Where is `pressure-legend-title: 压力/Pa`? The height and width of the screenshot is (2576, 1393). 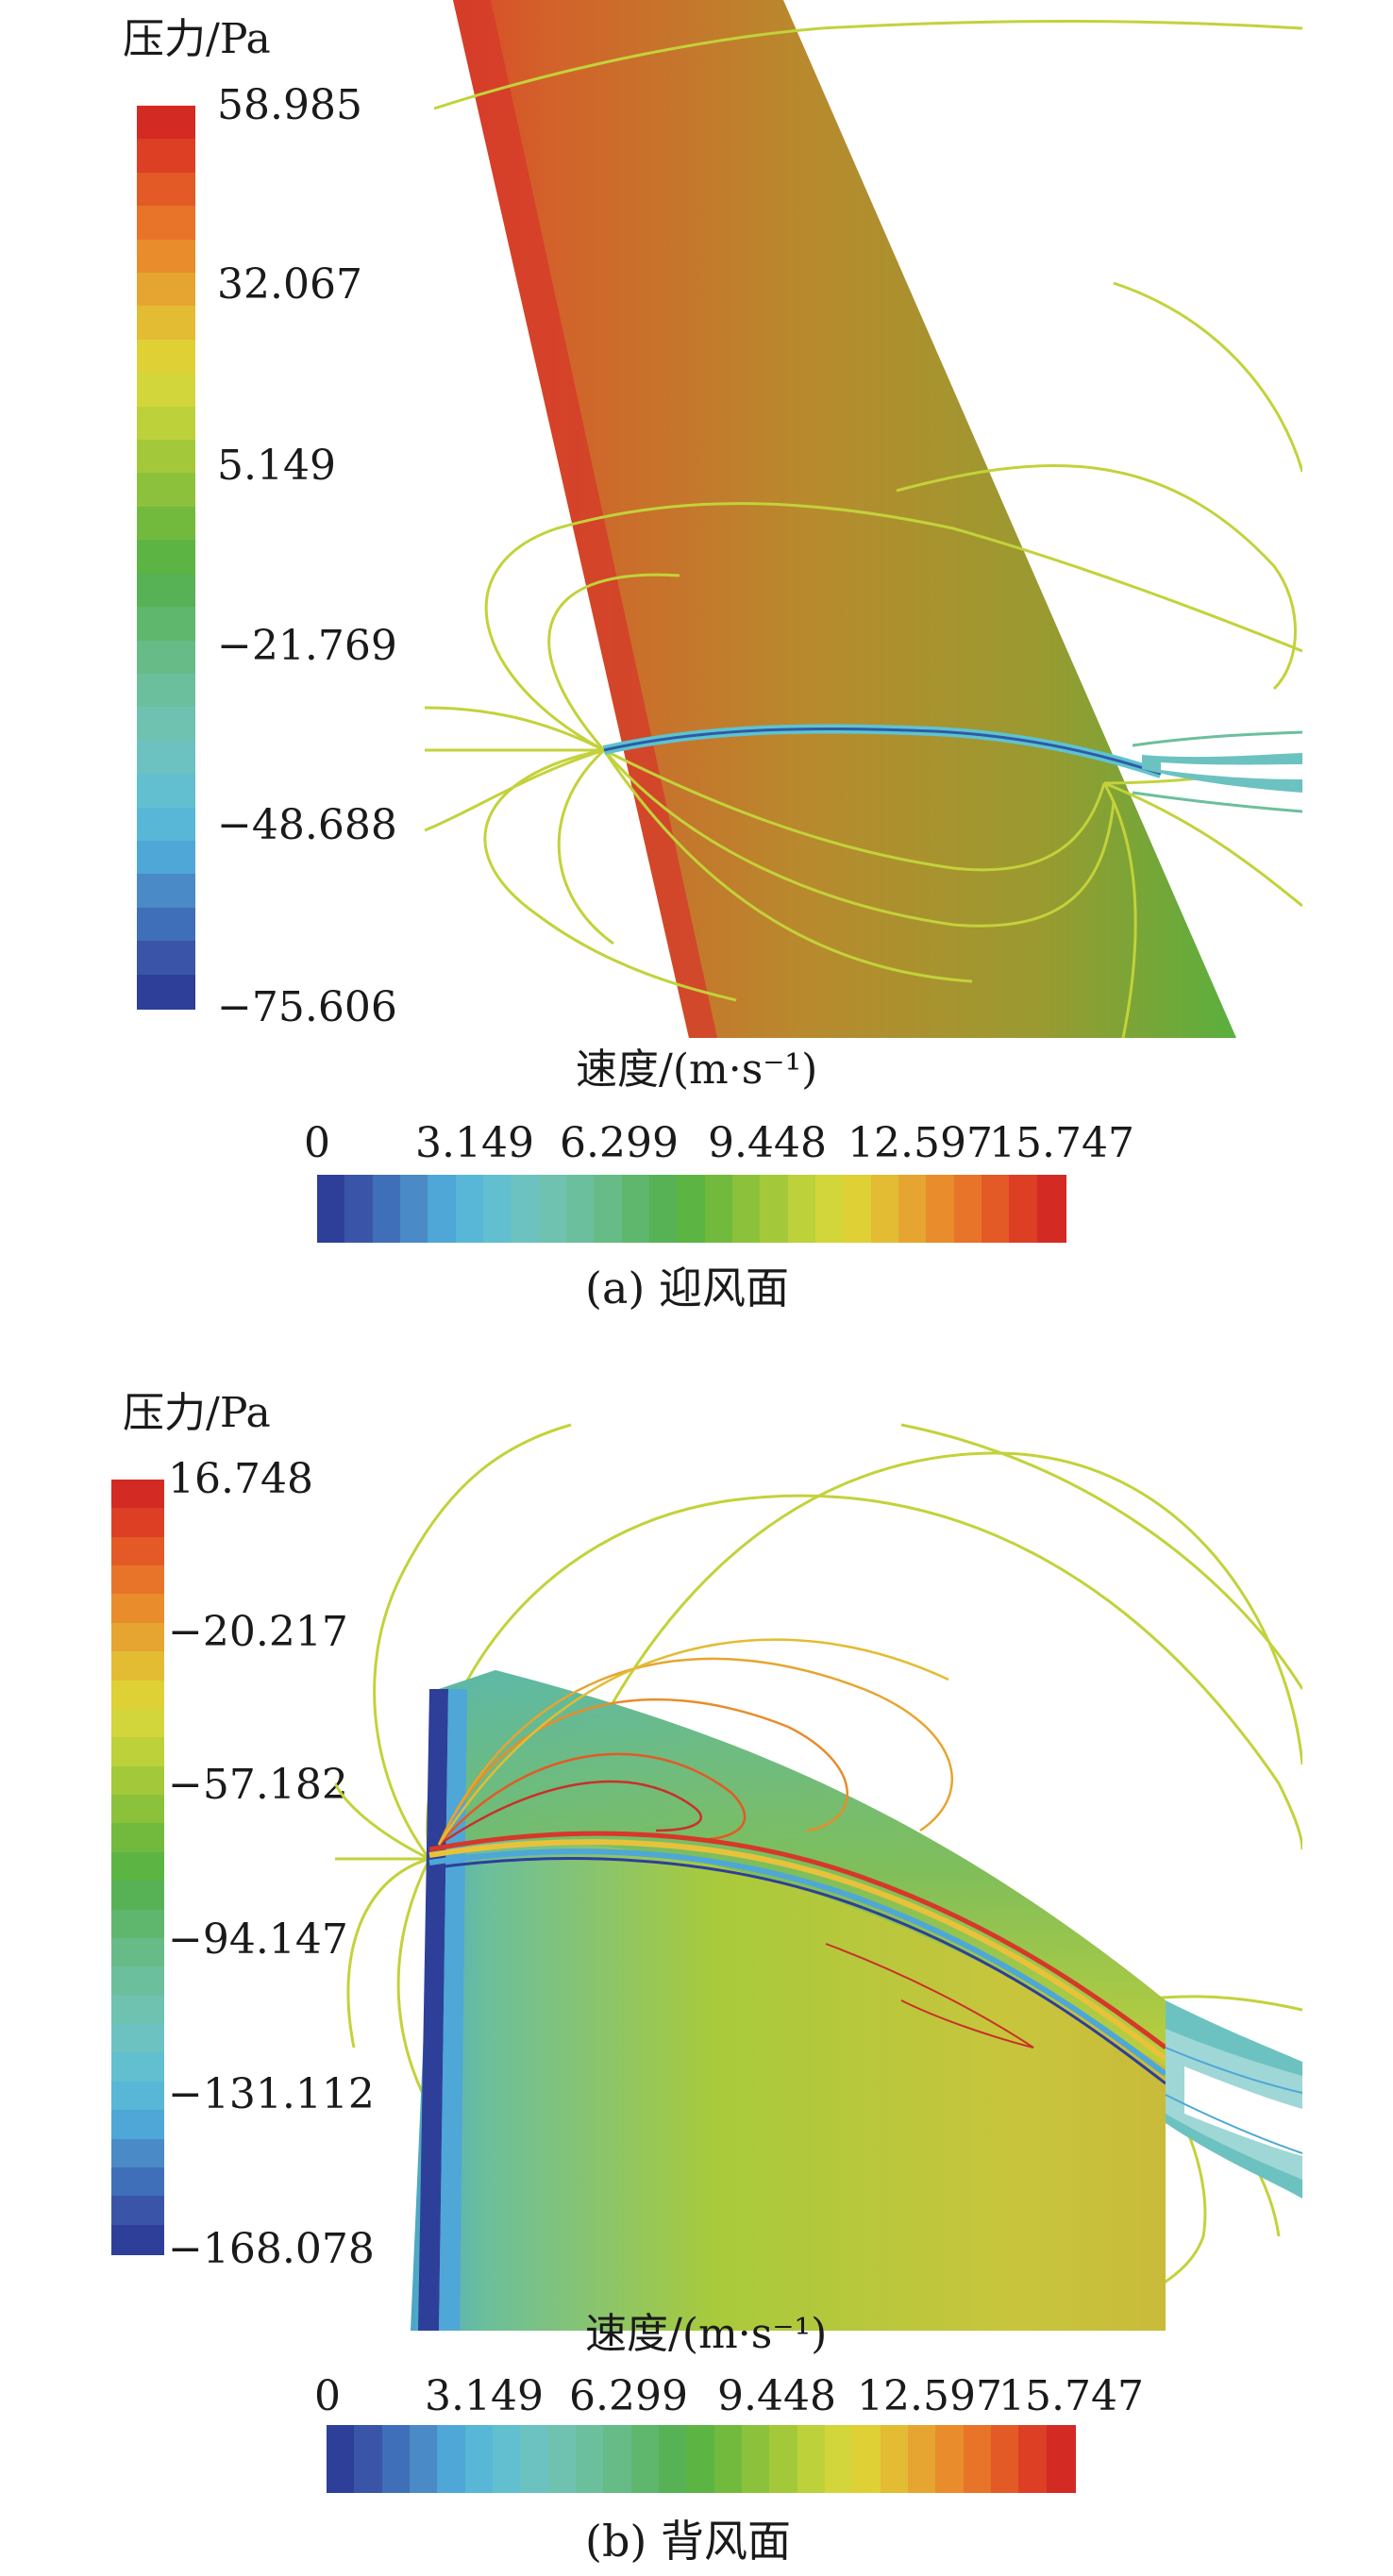 pressure-legend-title: 压力/Pa is located at coordinates (197, 1413).